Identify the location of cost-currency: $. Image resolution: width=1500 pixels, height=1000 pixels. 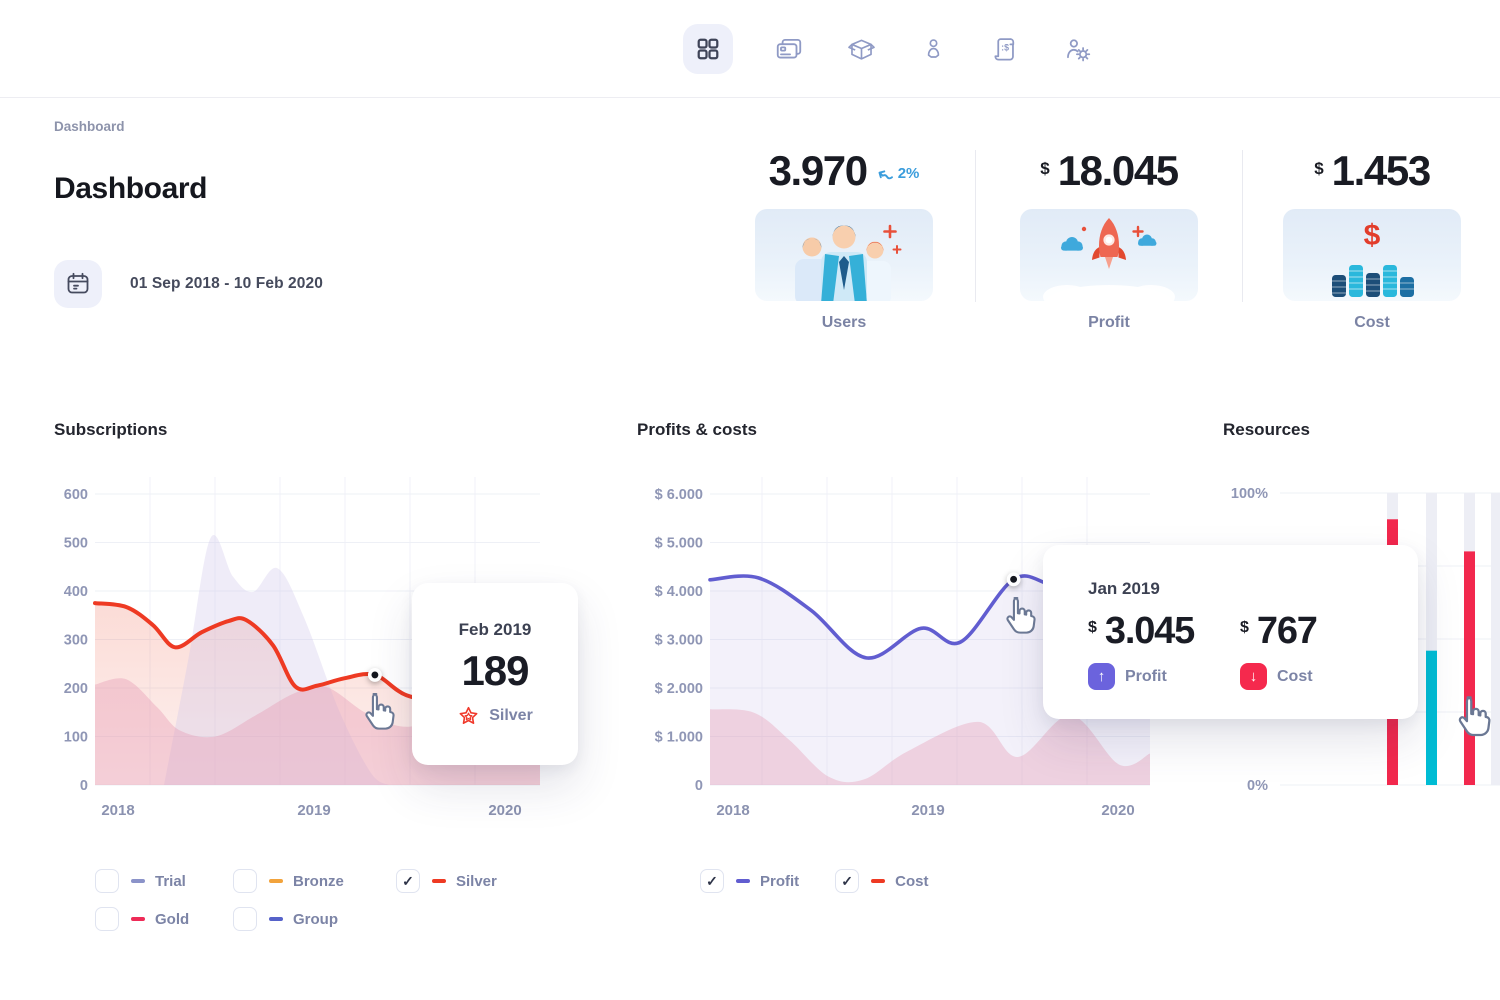
(1244, 627).